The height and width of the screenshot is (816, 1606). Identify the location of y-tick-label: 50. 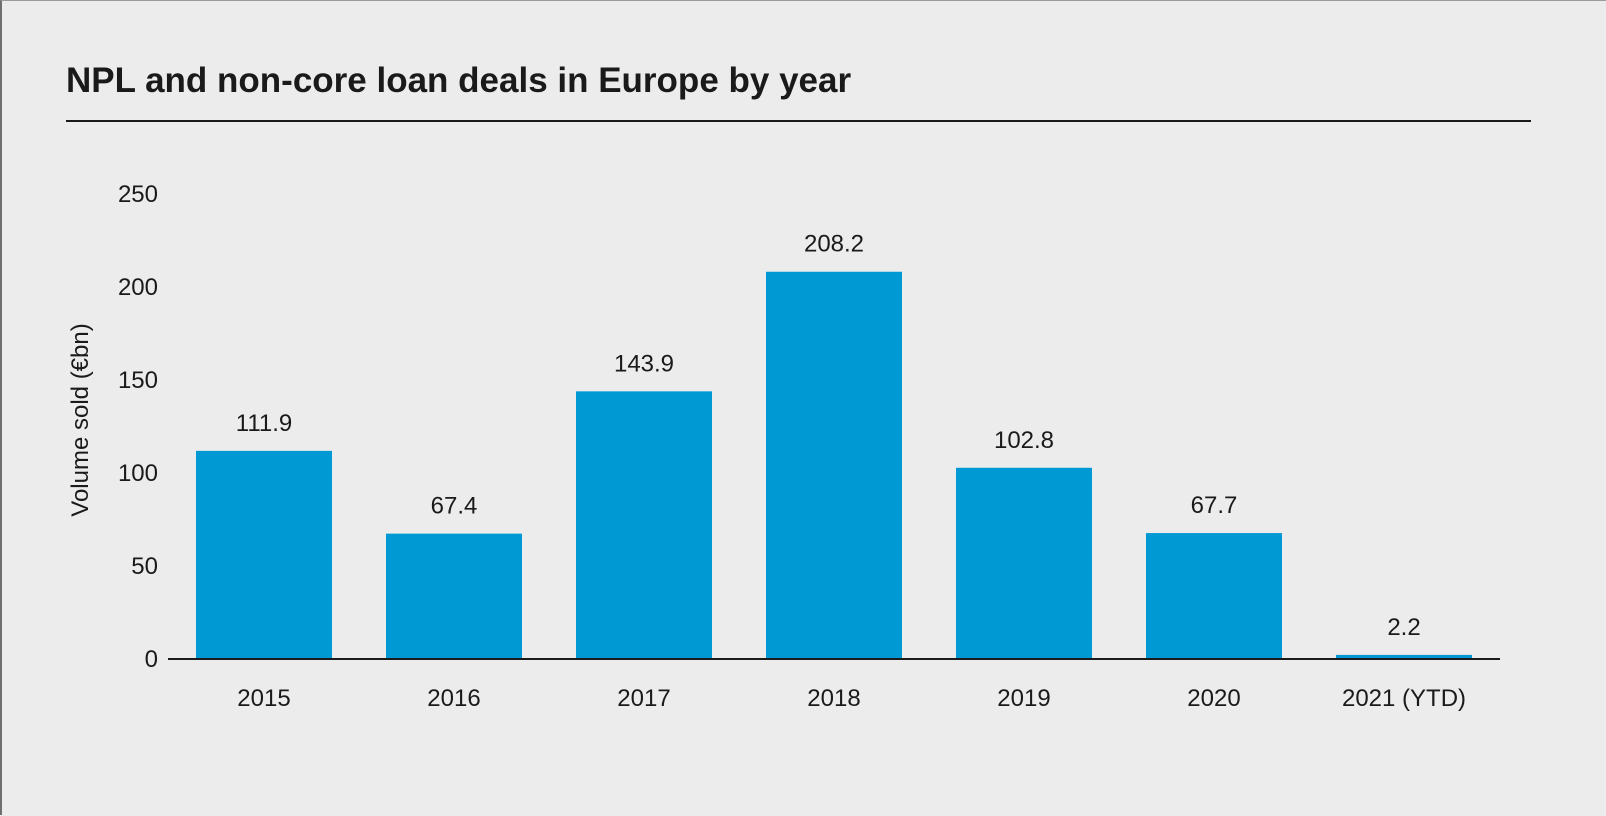
(144, 566).